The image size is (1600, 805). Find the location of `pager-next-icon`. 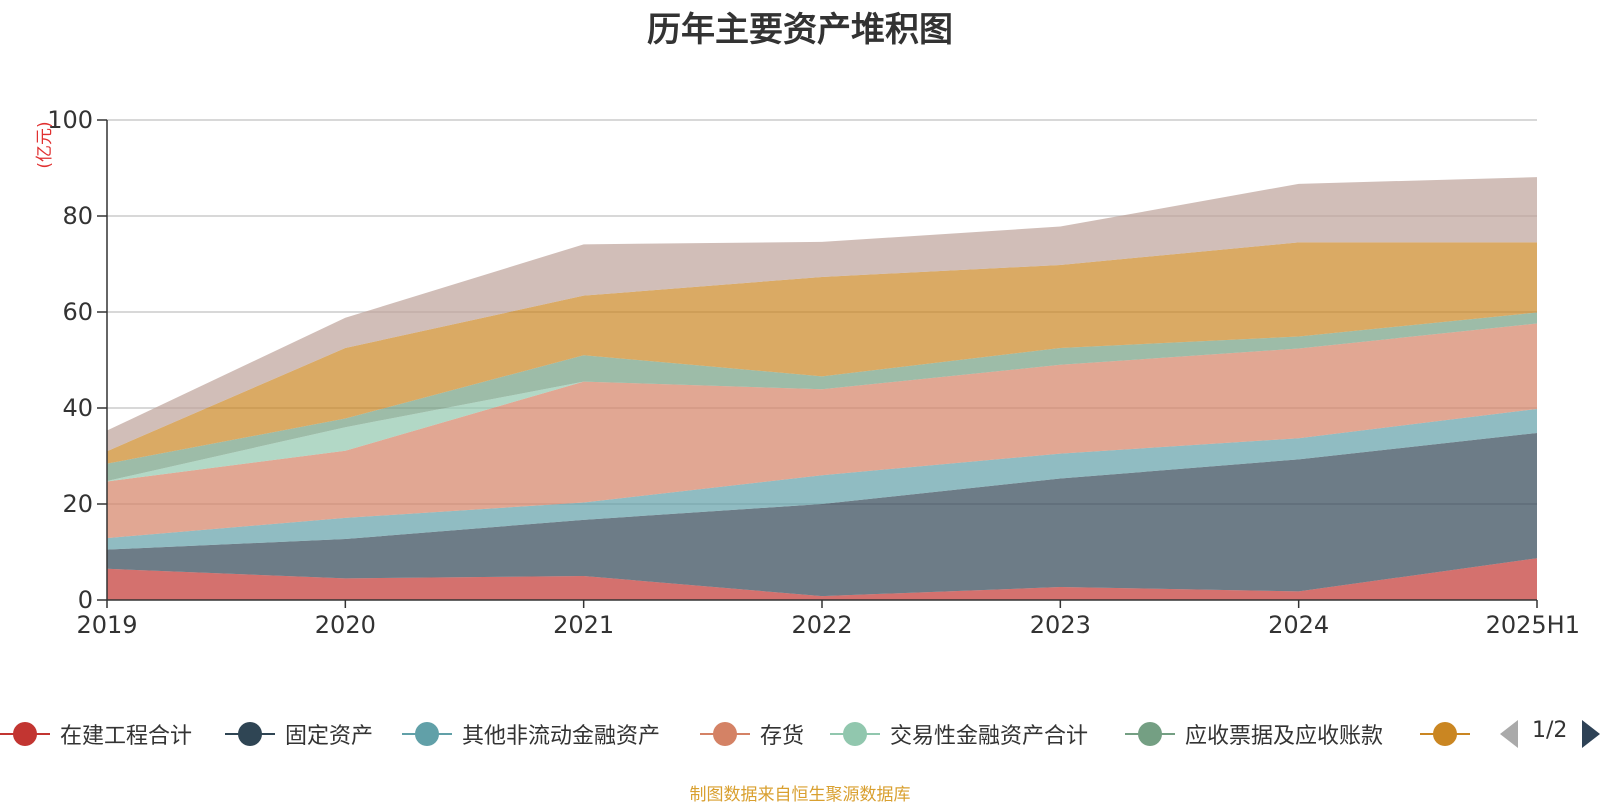

pager-next-icon is located at coordinates (1591, 734).